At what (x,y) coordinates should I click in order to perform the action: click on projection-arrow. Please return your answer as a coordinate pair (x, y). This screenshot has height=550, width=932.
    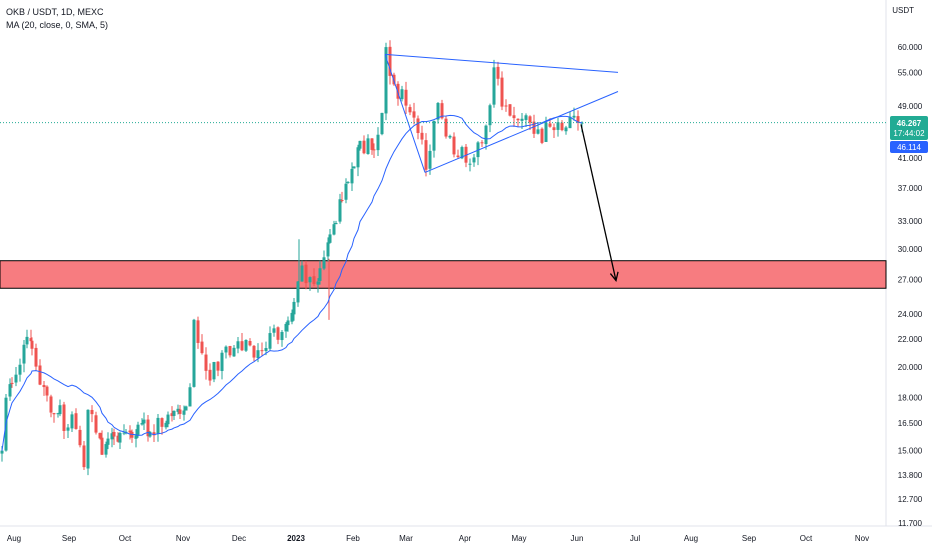
    Looking at the image, I should click on (598, 202).